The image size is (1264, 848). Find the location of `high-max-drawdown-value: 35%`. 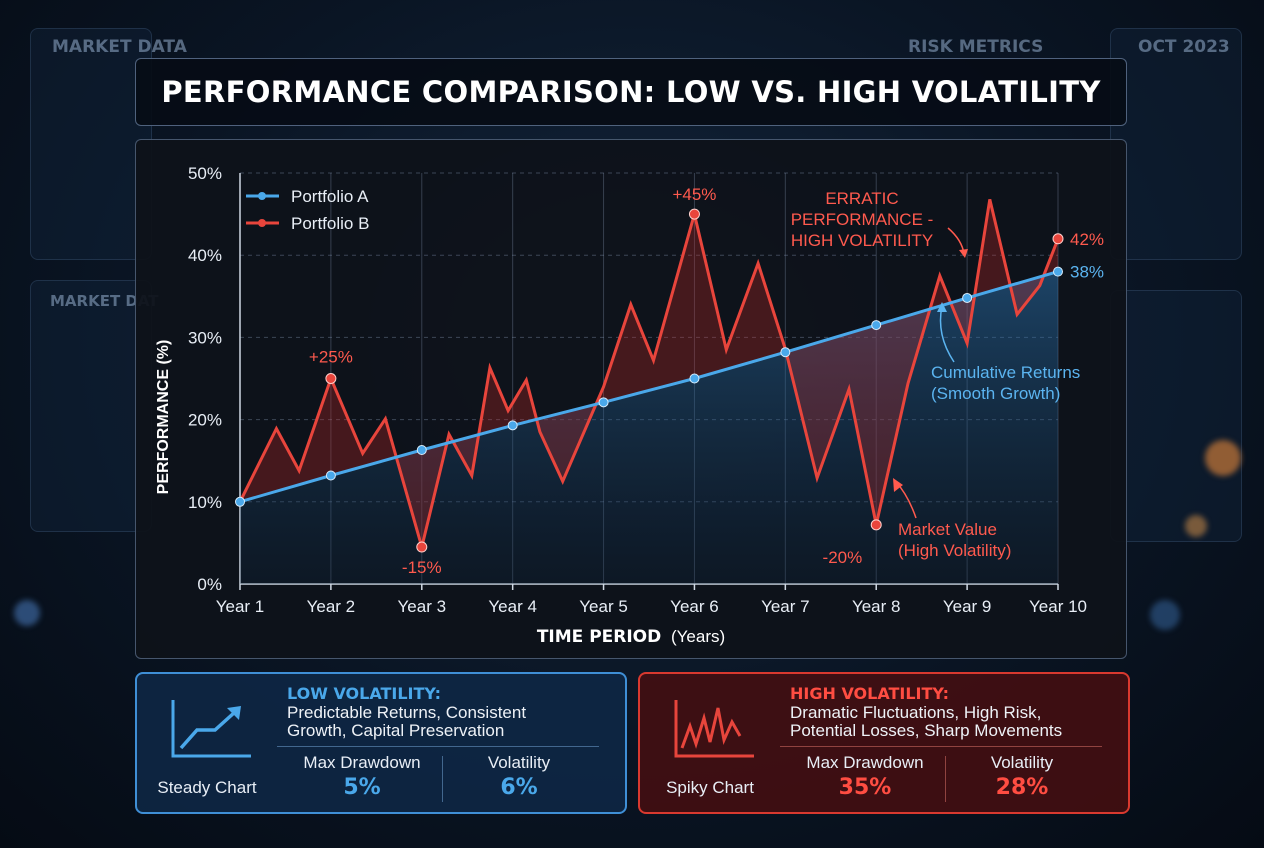

high-max-drawdown-value: 35% is located at coordinates (865, 787).